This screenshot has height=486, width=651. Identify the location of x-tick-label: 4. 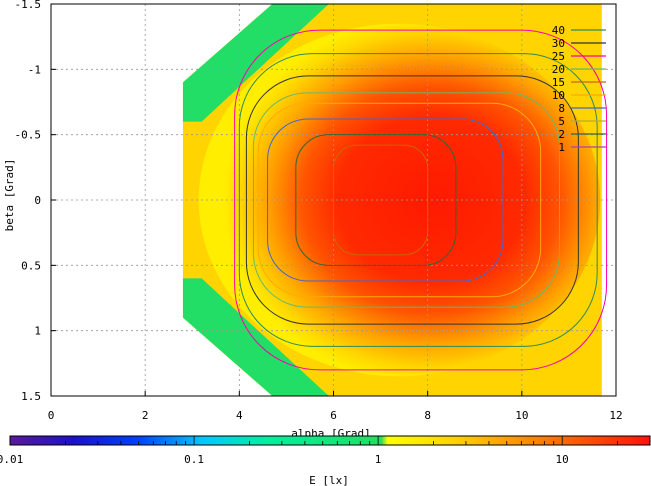
(239, 415).